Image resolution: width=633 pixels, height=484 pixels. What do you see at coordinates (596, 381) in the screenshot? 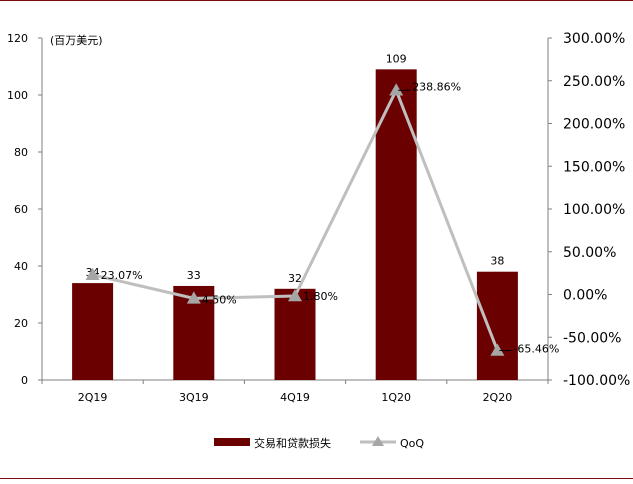
I see `right-axis-tick-label: -100.00%` at bounding box center [596, 381].